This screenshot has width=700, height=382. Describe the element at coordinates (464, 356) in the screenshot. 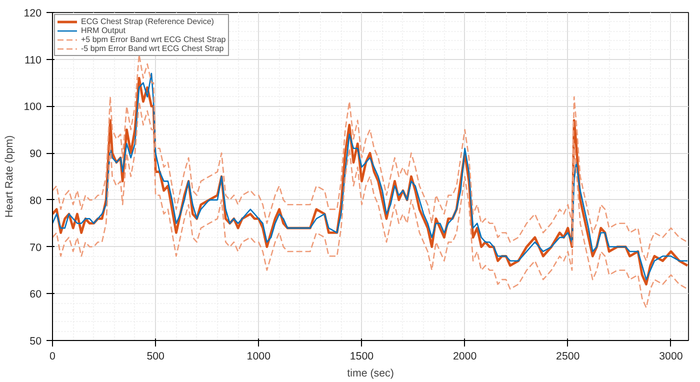

I see `x-tick-label: 2000` at that location.